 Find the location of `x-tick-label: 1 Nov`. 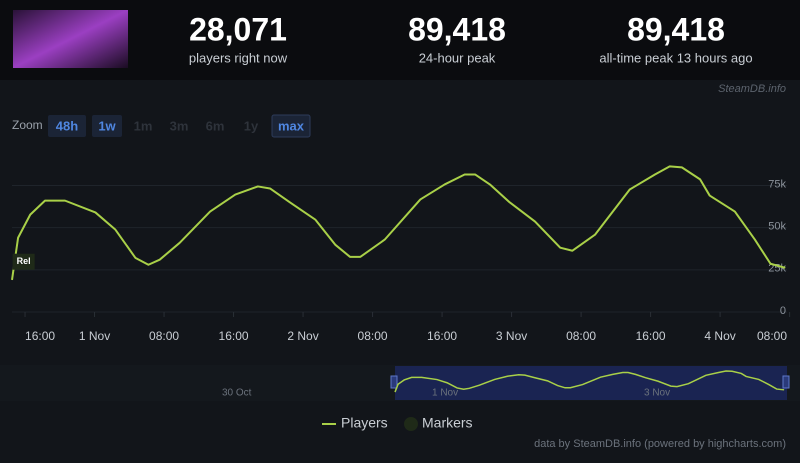

x-tick-label: 1 Nov is located at coordinates (94, 336).